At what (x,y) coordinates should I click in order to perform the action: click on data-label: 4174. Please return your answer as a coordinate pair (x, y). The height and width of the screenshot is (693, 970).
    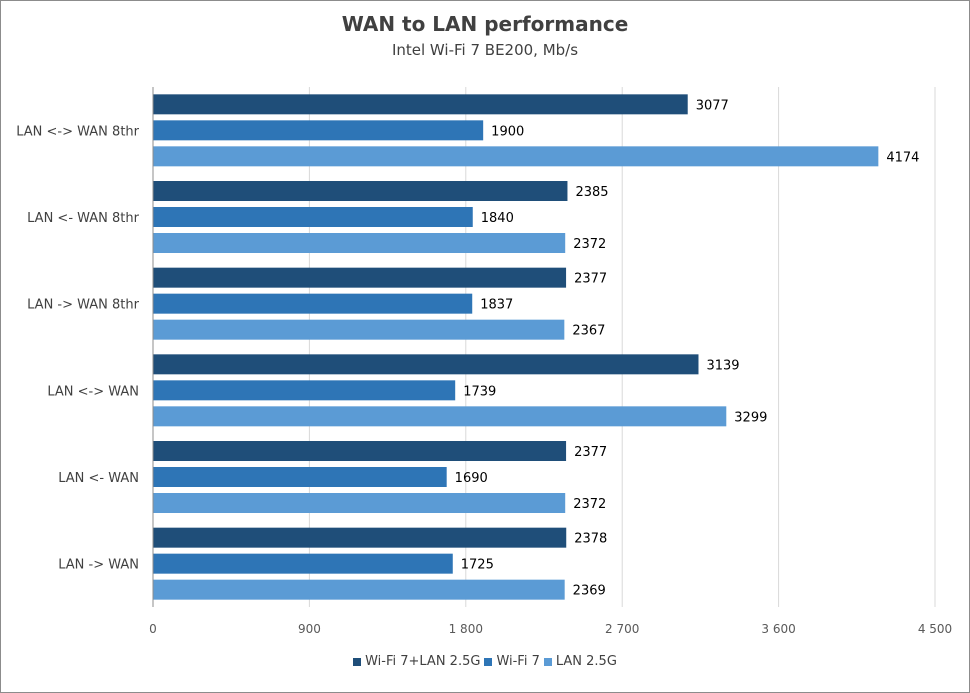
    Looking at the image, I should click on (902, 157).